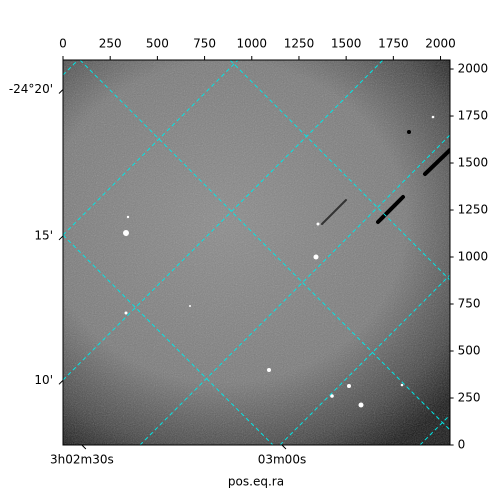 The width and height of the screenshot is (500, 504). Describe the element at coordinates (440, 44) in the screenshot. I see `x-tick-label: 2000` at that location.